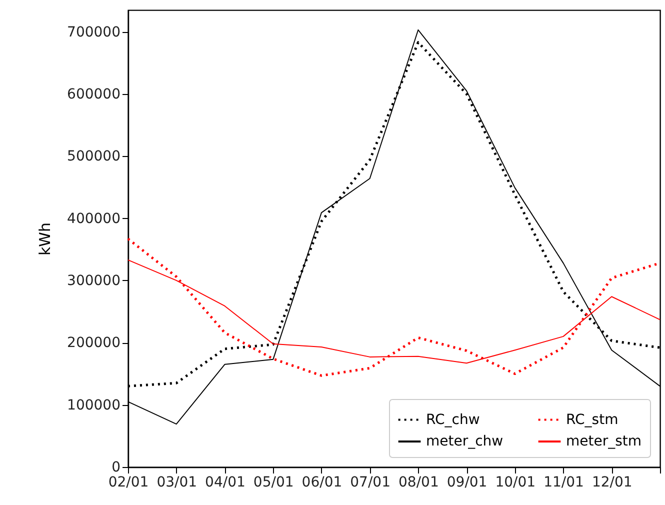 This screenshot has width=665, height=505. What do you see at coordinates (93, 343) in the screenshot?
I see `y-tick-label: 200000` at bounding box center [93, 343].